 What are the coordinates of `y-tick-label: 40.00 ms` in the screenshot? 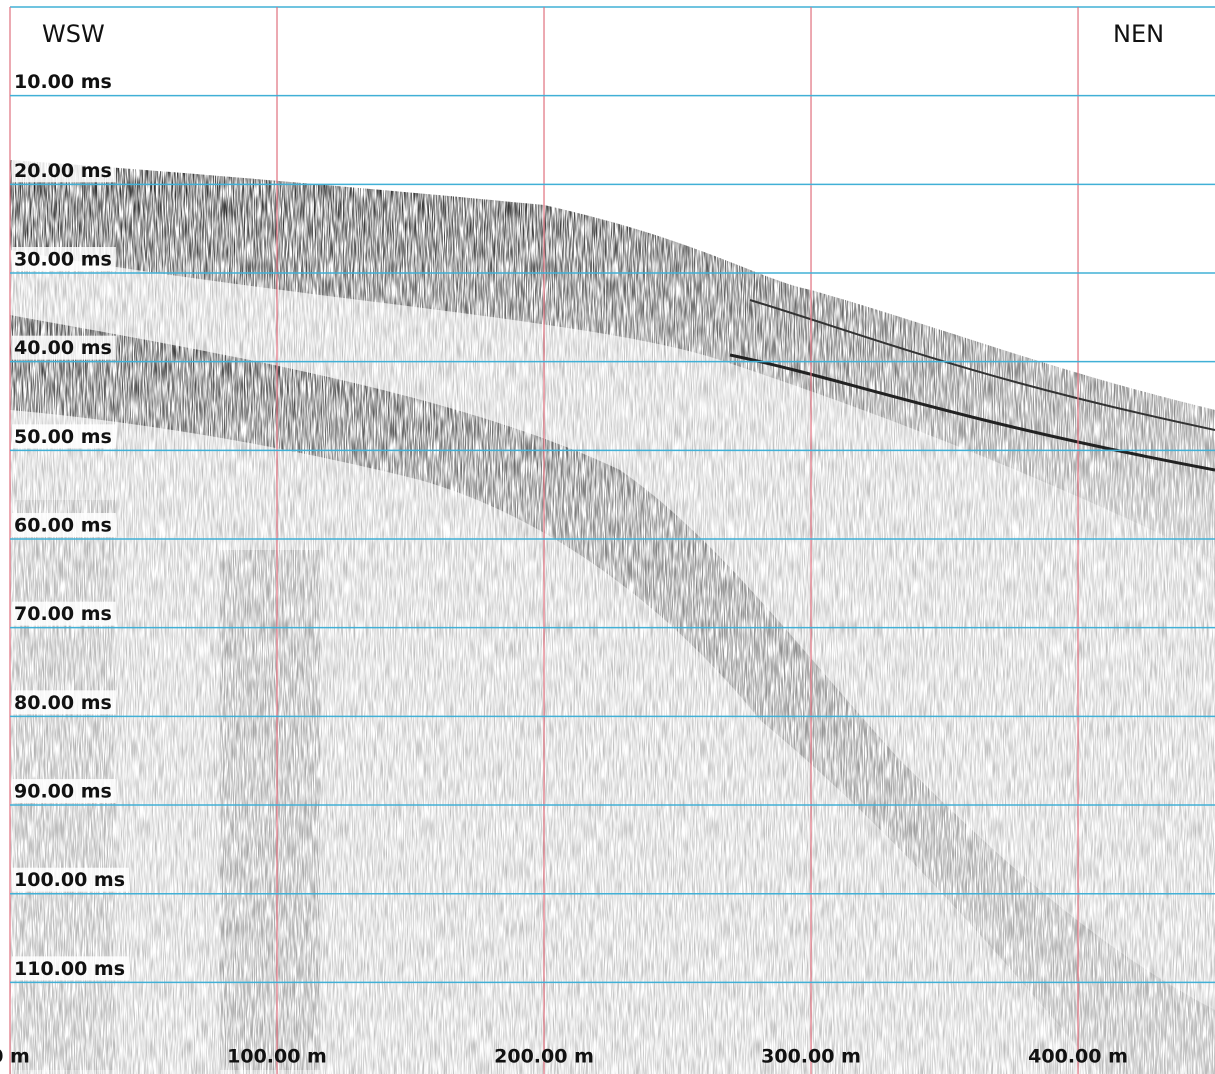 It's located at (63, 348).